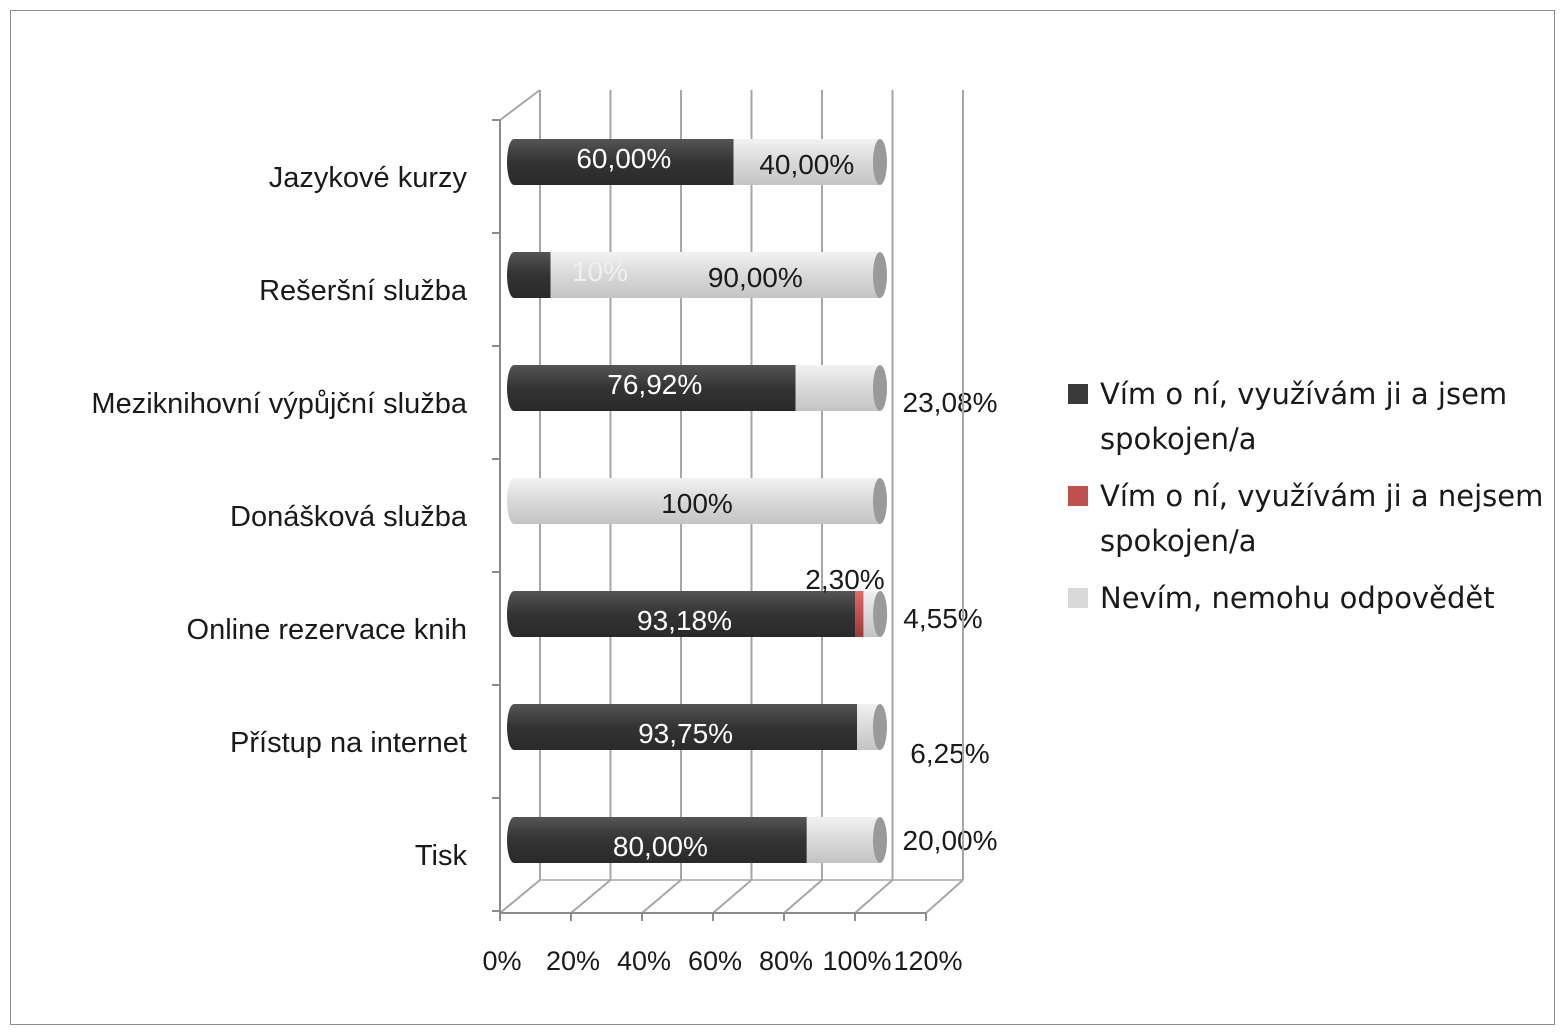  I want to click on category-label: Rešeršní služba, so click(363, 291).